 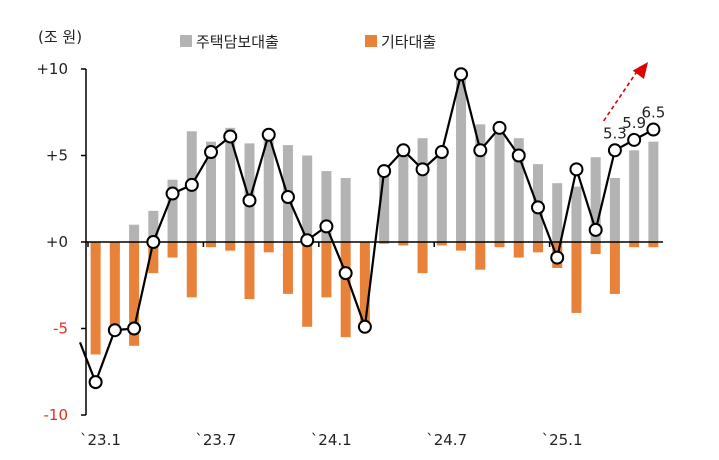 I want to click on y-axis-unit-label: (조 원), so click(x=60, y=37).